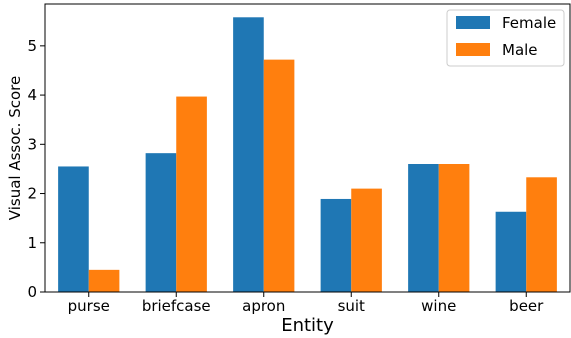 The height and width of the screenshot is (338, 571). Describe the element at coordinates (438, 306) in the screenshot. I see `x-tick-label-wine: wine` at that location.